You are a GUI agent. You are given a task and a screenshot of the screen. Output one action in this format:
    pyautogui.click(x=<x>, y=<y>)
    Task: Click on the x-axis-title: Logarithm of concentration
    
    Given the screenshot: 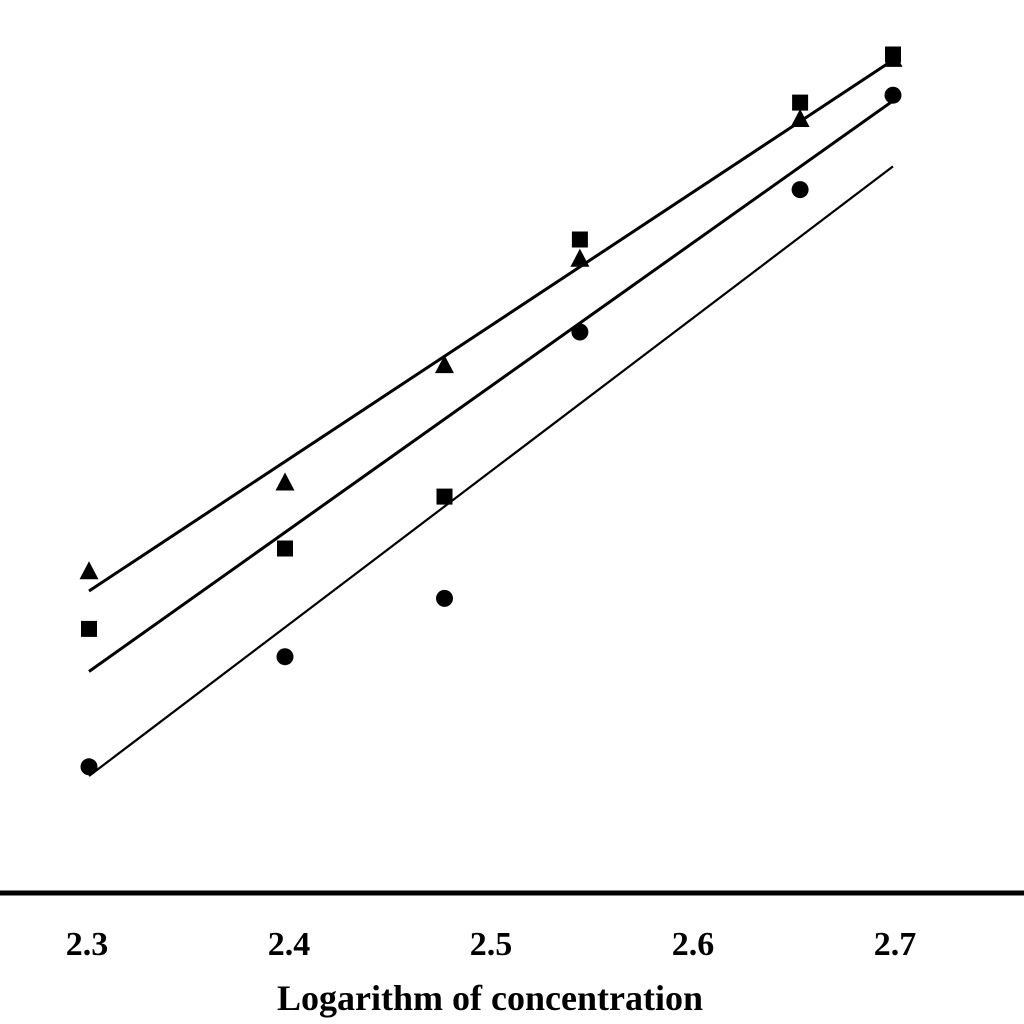 What is the action you would take?
    pyautogui.click(x=490, y=998)
    